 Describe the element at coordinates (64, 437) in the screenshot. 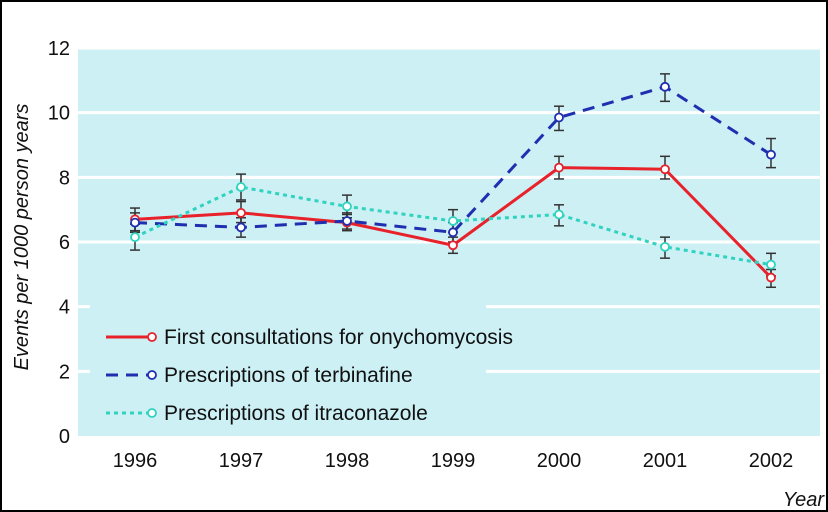

I see `y-tick-label: 0` at that location.